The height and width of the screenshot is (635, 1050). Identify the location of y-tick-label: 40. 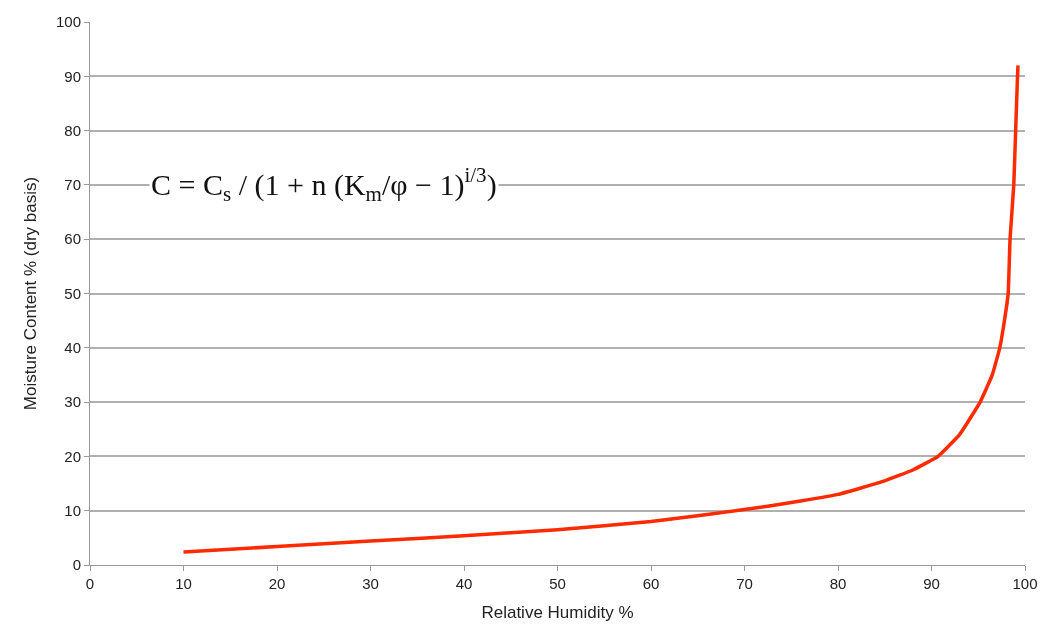
(72, 348).